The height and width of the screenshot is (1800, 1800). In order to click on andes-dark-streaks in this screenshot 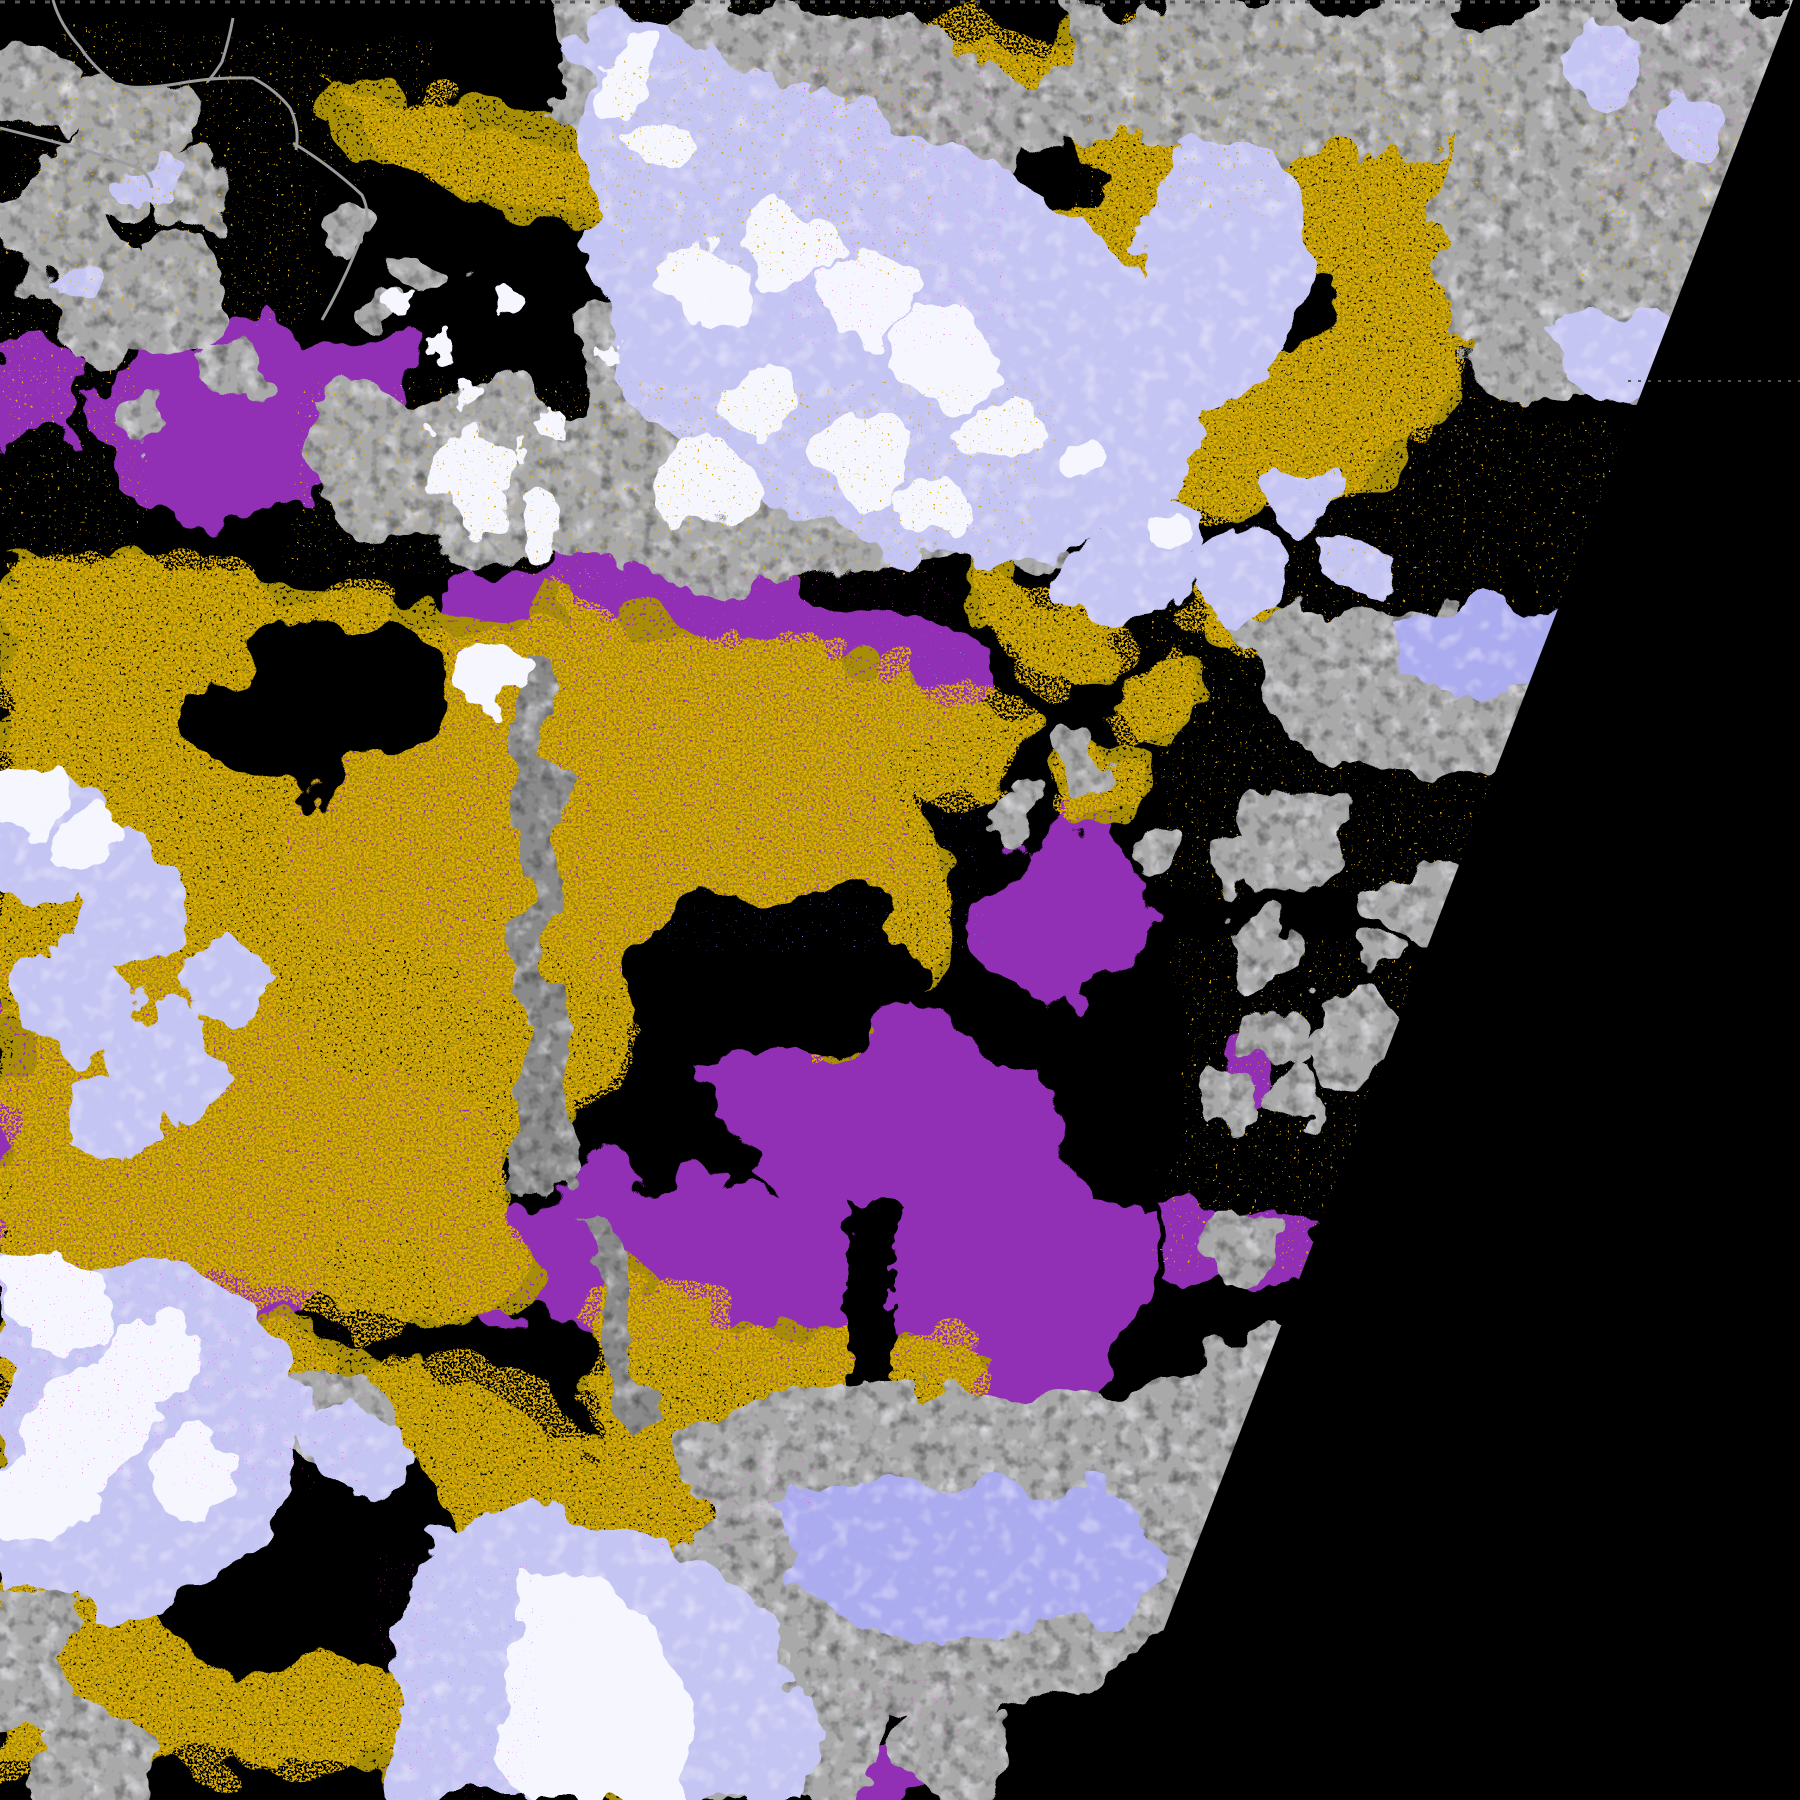, I will do `click(582, 1046)`.